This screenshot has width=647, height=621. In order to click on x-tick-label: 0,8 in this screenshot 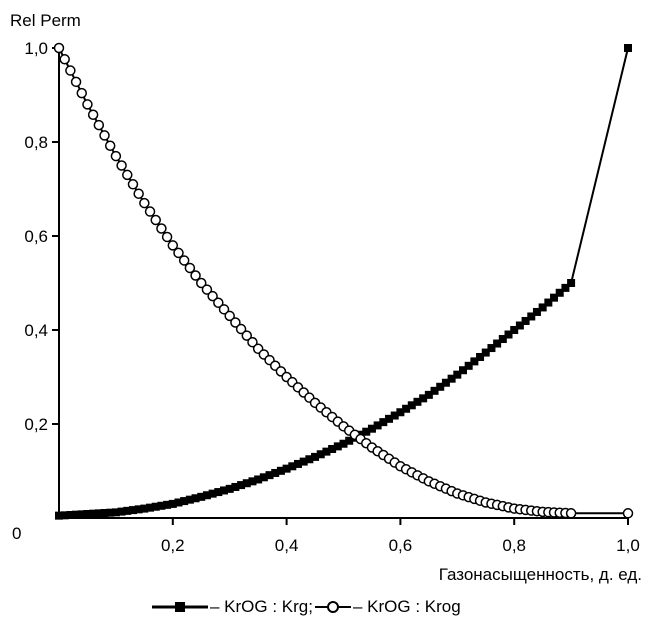, I will do `click(514, 545)`.